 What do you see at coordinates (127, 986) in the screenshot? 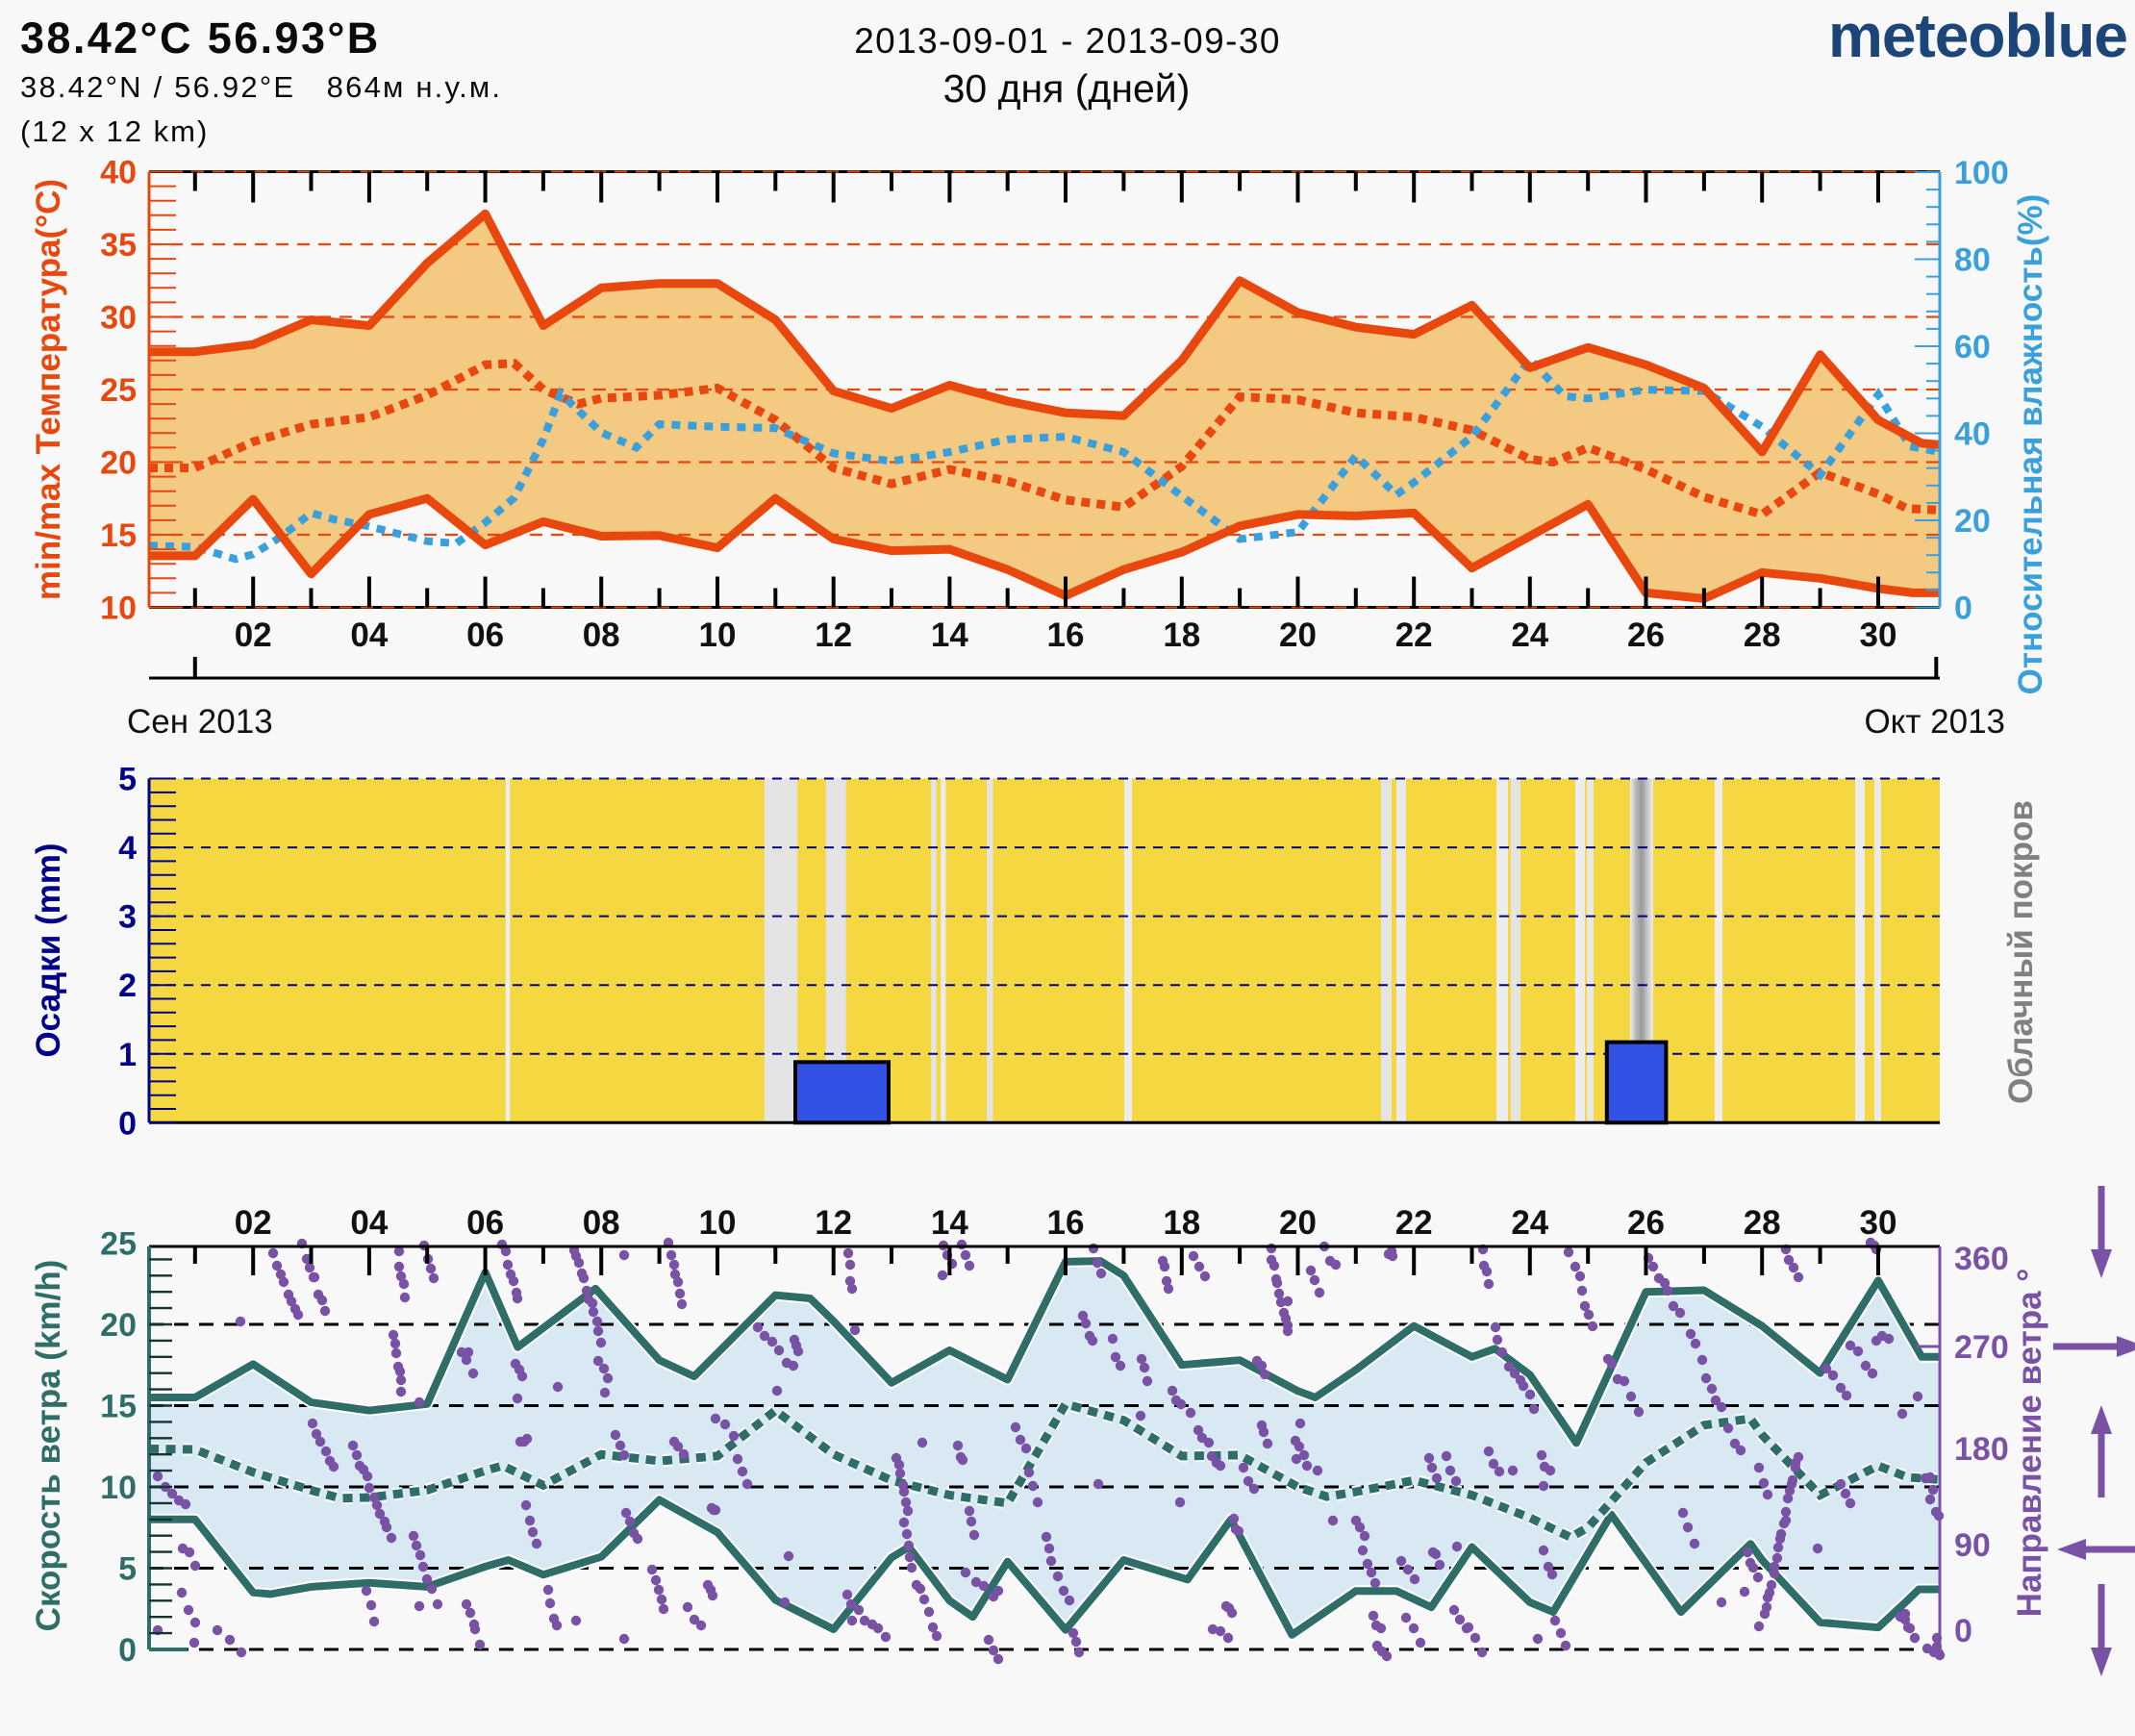
I see `svg-text: 2` at bounding box center [127, 986].